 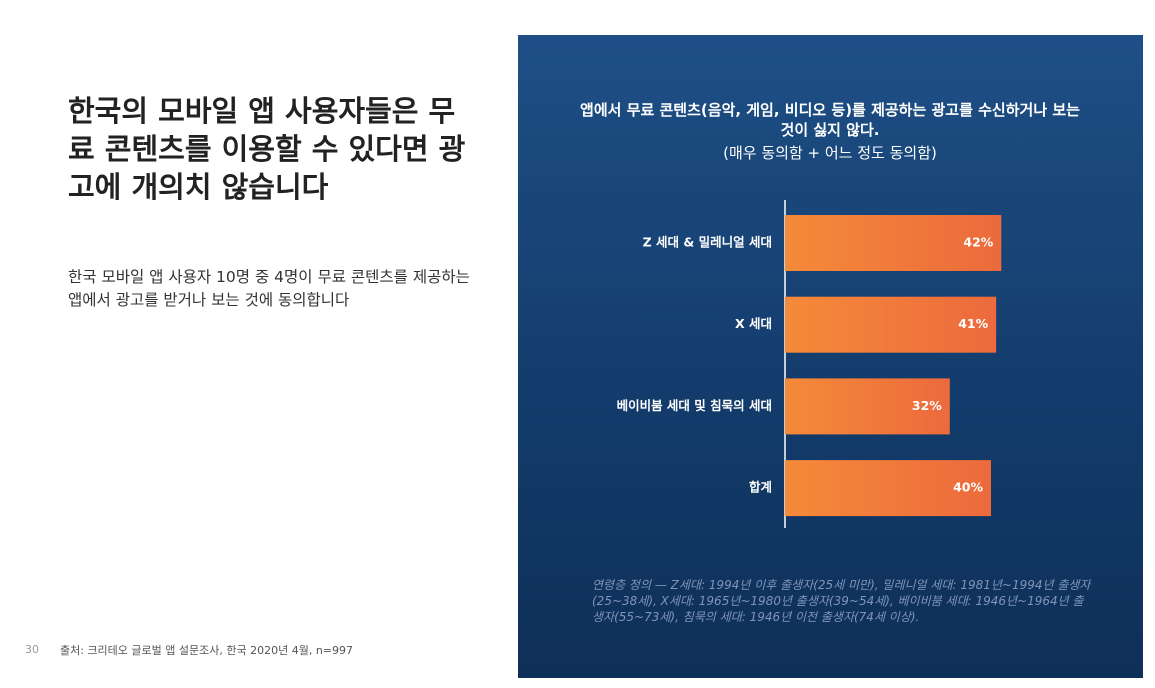 What do you see at coordinates (753, 323) in the screenshot?
I see `category-label: X 세대` at bounding box center [753, 323].